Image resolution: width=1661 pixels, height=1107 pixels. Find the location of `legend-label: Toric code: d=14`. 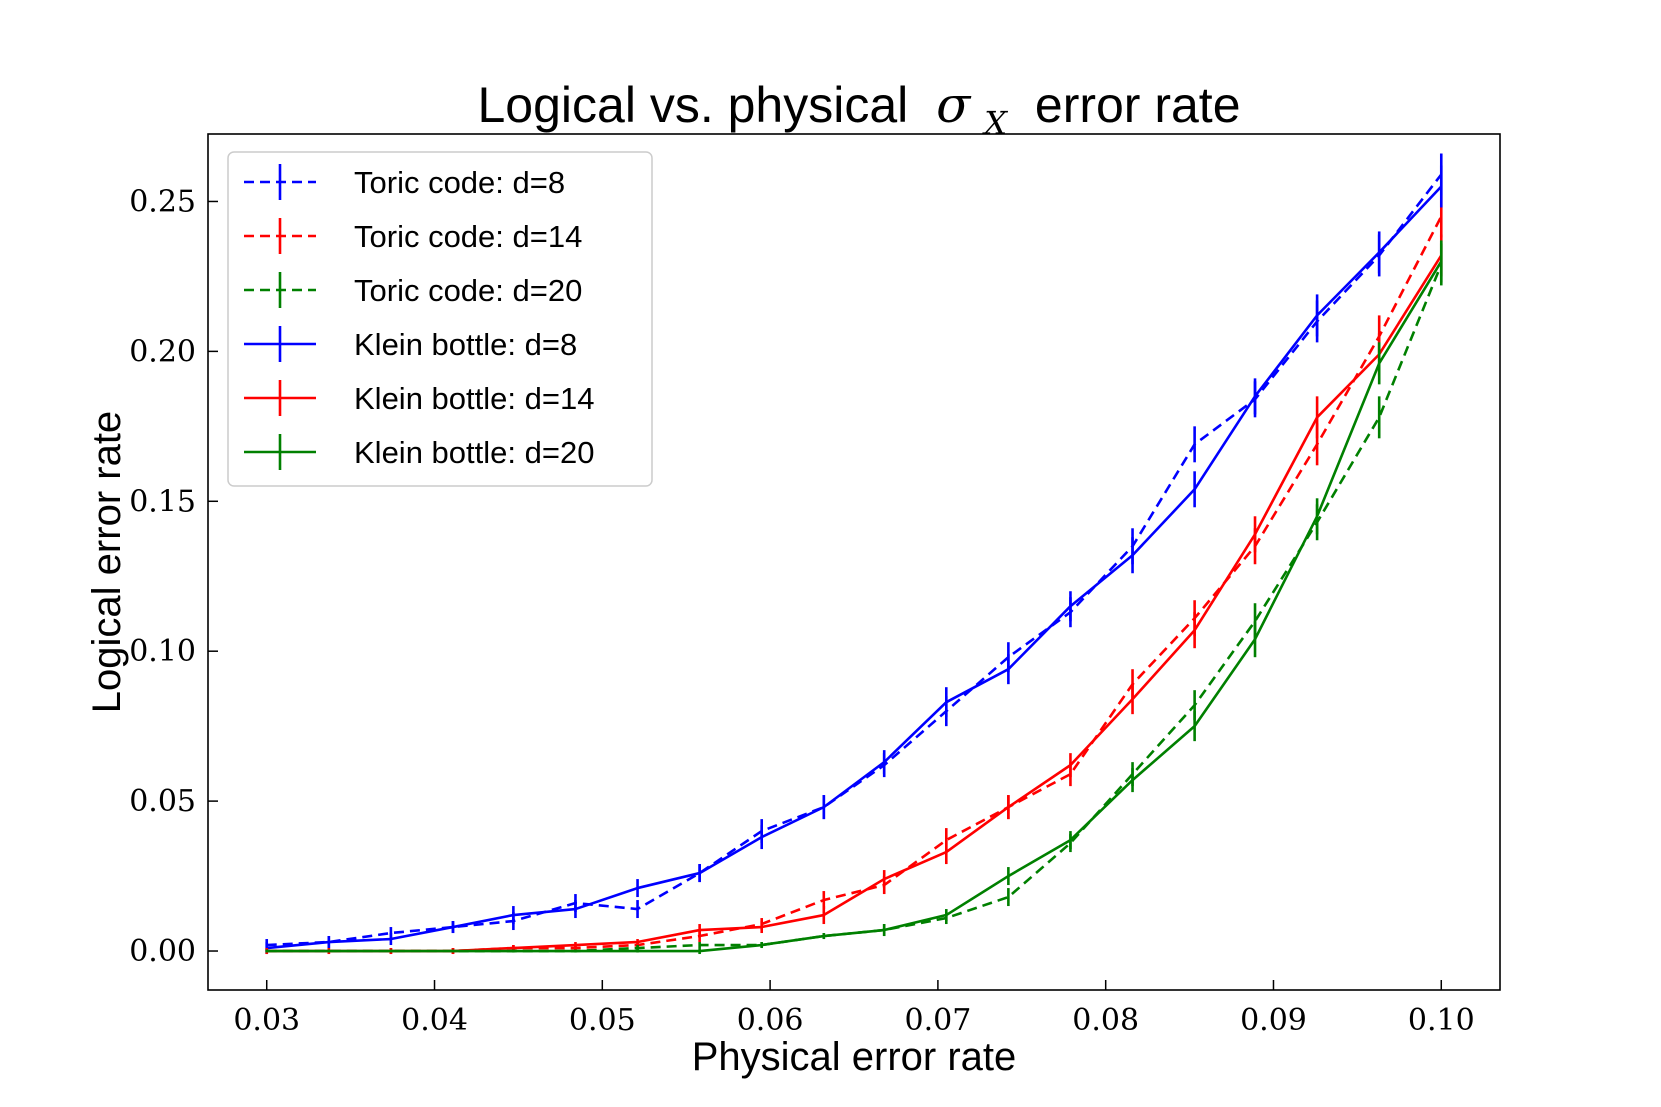

legend-label: Toric code: d=14 is located at coordinates (468, 236).